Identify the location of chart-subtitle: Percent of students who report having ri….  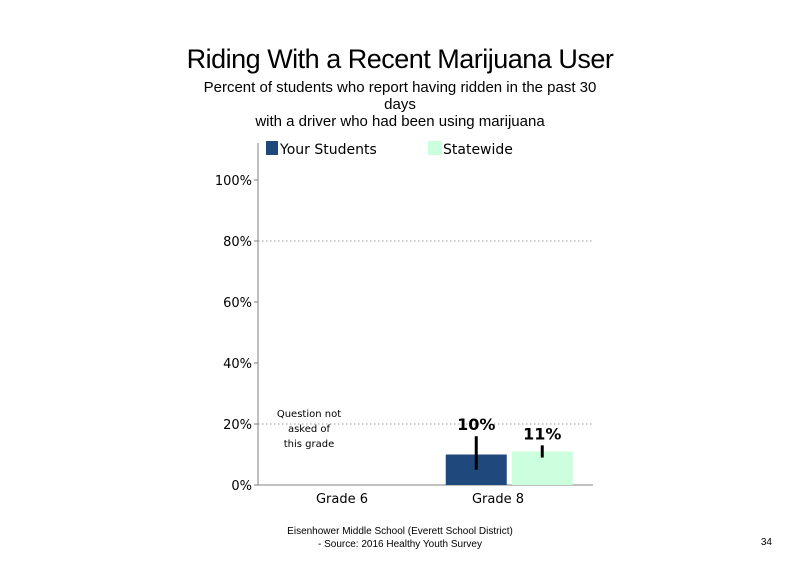
(400, 104).